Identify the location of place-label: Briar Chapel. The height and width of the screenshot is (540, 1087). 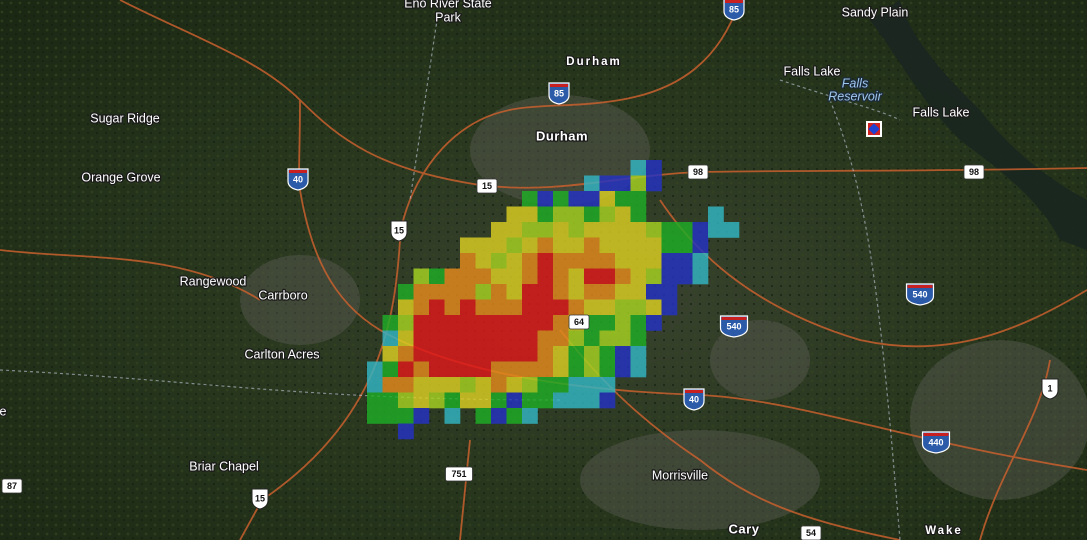
(223, 466).